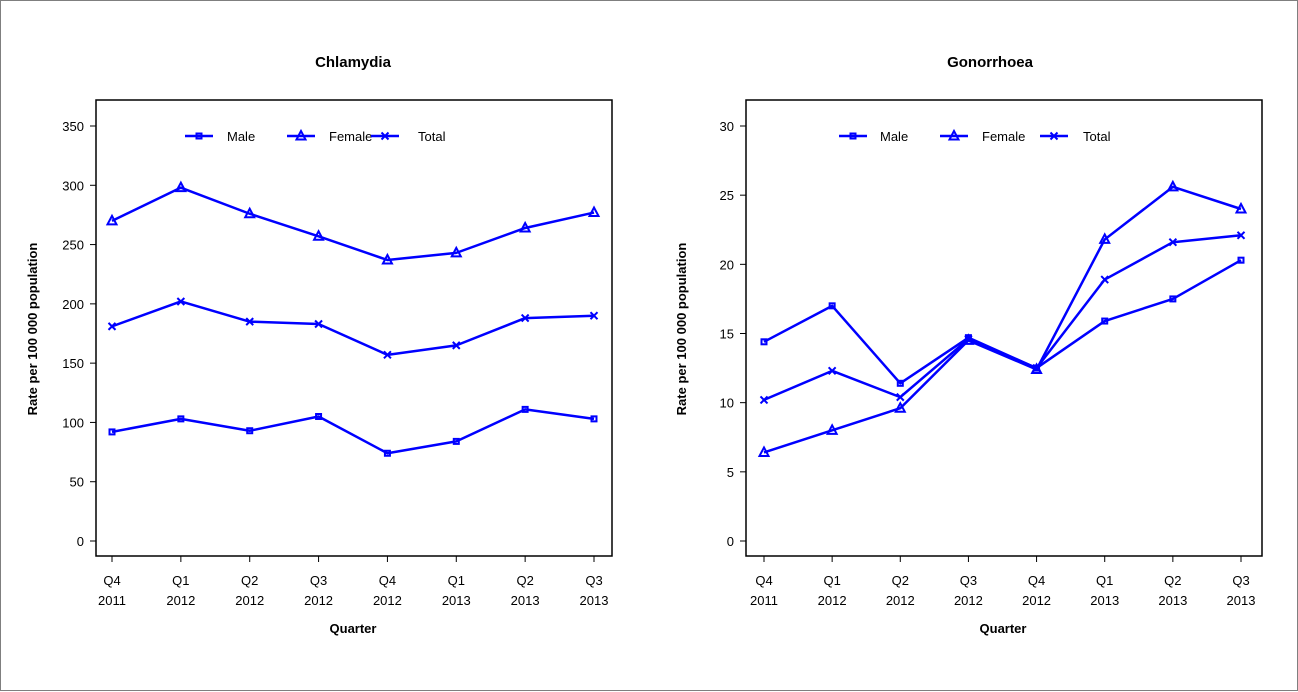  Describe the element at coordinates (1003, 136) in the screenshot. I see `legend-label: Female` at that location.